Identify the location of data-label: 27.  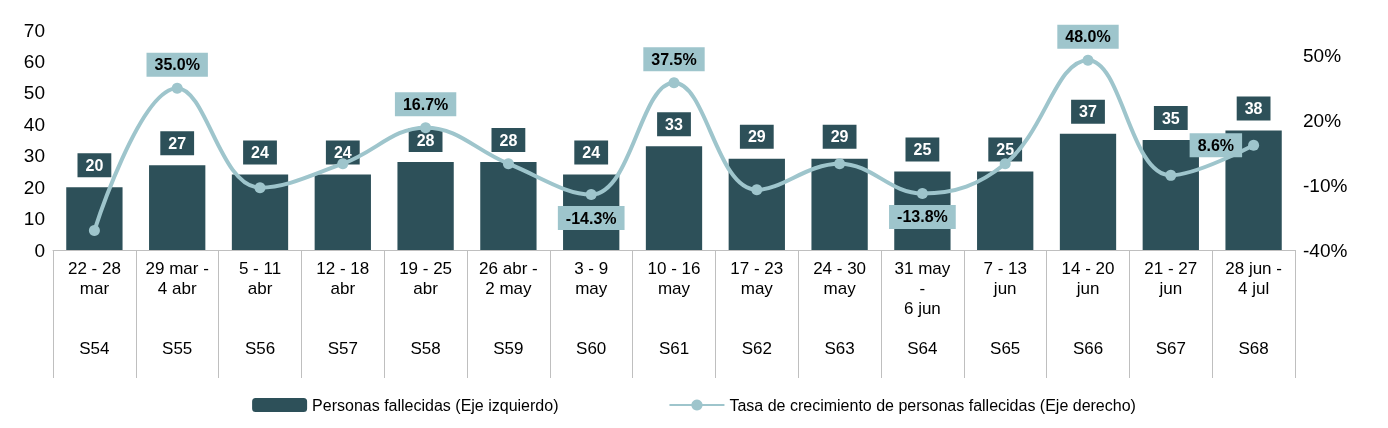
(177, 143).